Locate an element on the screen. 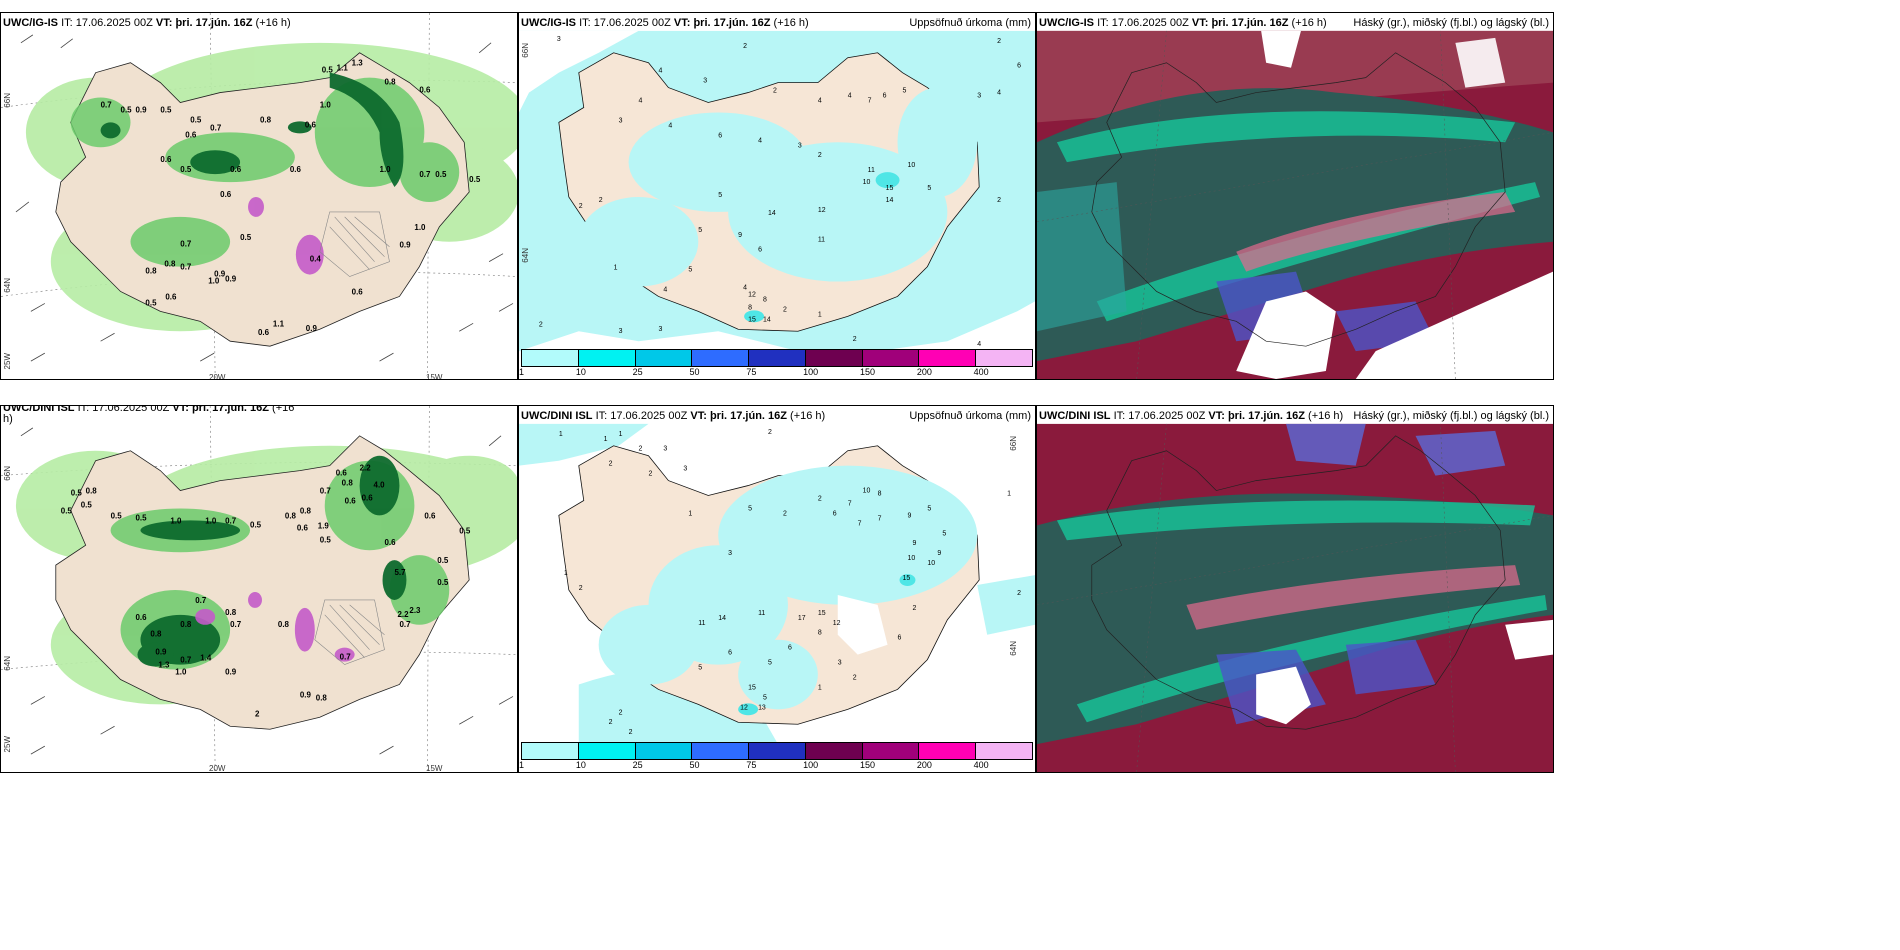 This screenshot has height=950, width=1900. colorbar-tick: 10 is located at coordinates (580, 765).